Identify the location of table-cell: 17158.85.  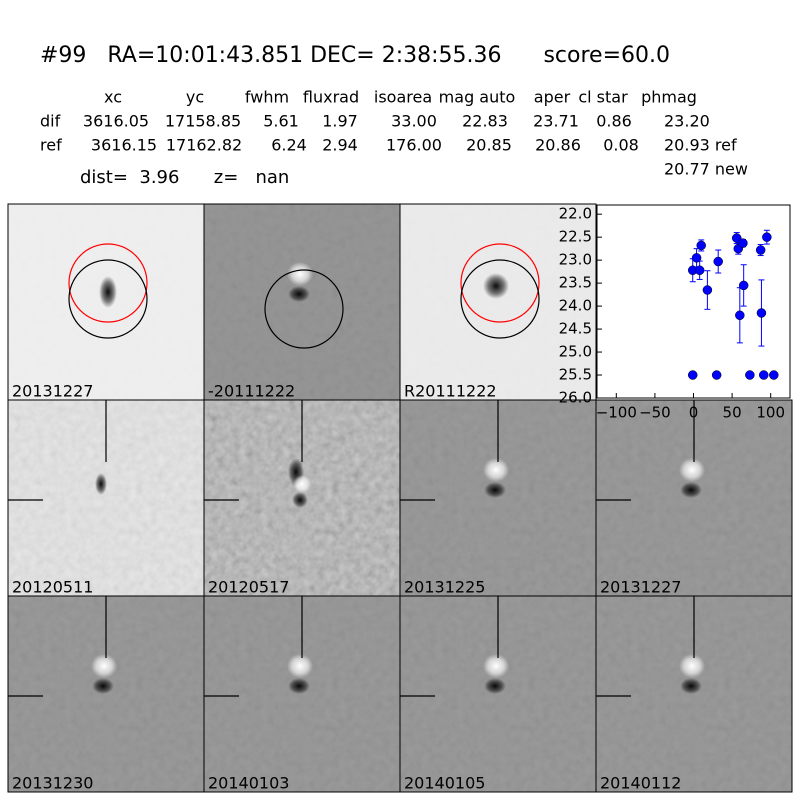
(203, 121).